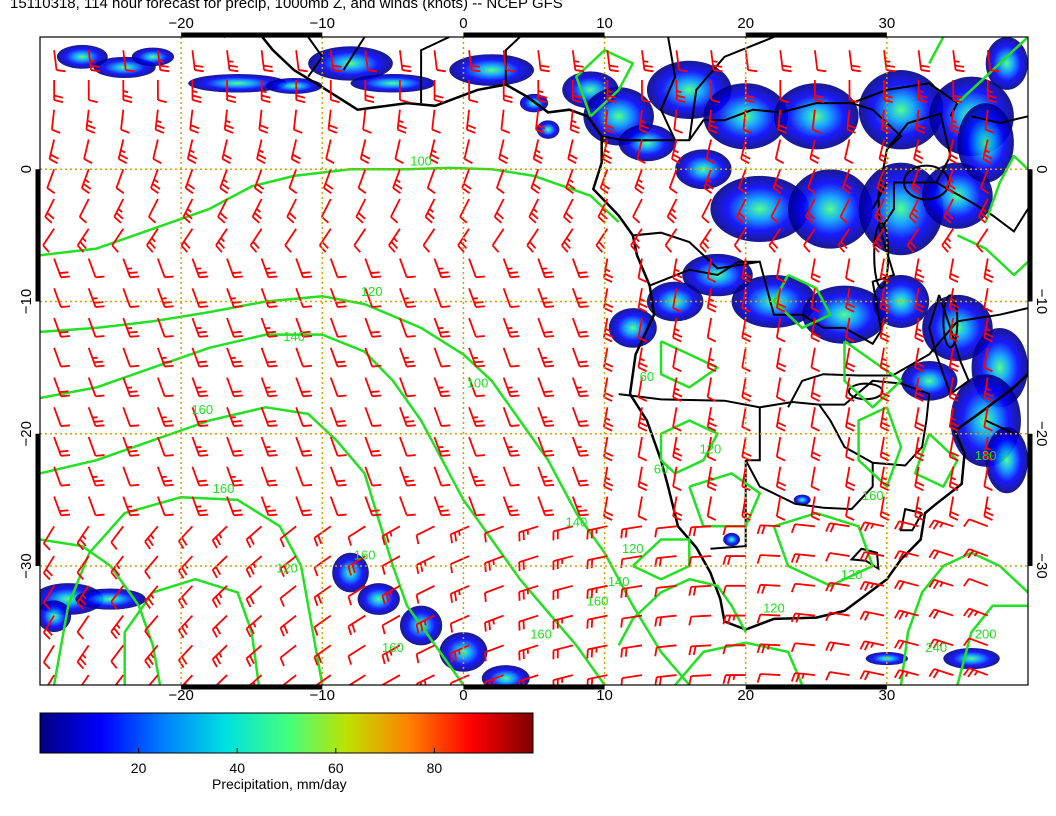 Image resolution: width=1056 pixels, height=816 pixels. What do you see at coordinates (887, 23) in the screenshot?
I see `lon-tick-label-top: 30` at bounding box center [887, 23].